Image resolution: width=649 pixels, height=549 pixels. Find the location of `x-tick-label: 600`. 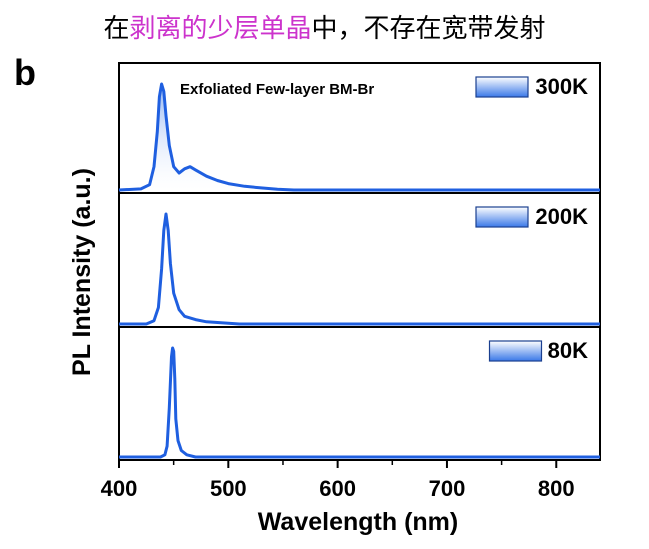

x-tick-label: 600 is located at coordinates (337, 488).